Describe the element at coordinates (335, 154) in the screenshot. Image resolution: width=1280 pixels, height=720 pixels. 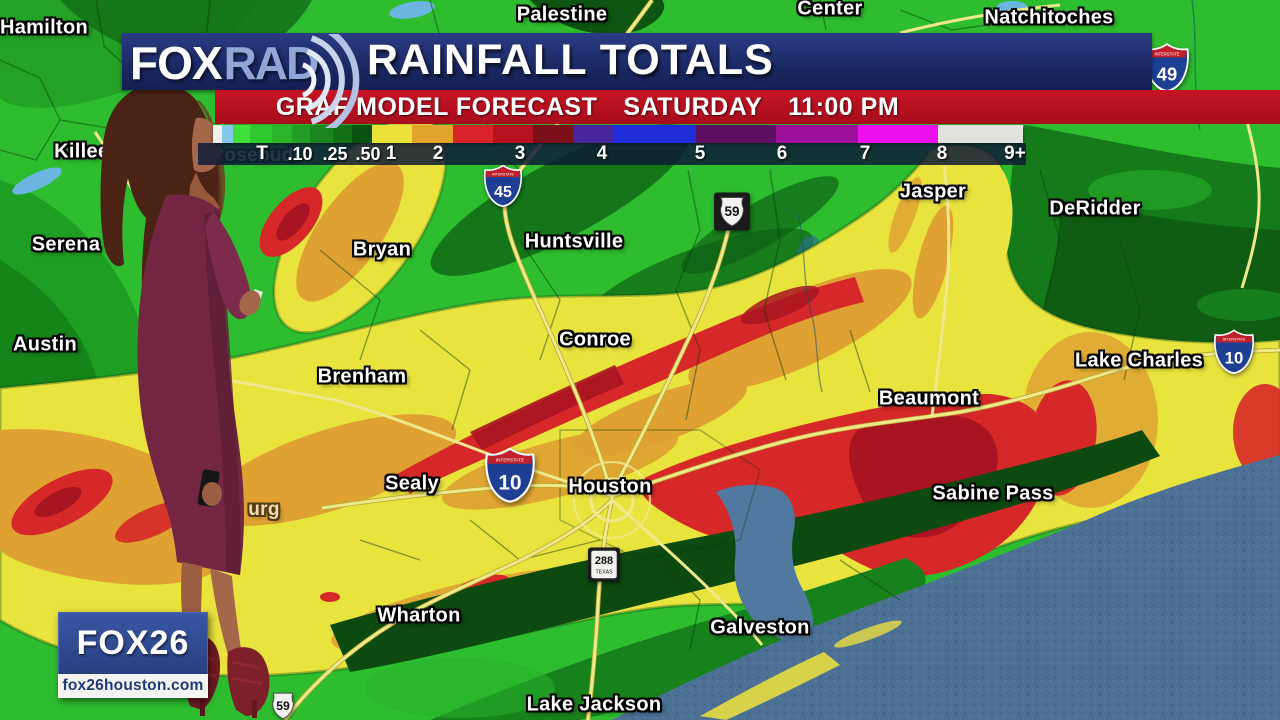
I see `legend-tick: .25` at that location.